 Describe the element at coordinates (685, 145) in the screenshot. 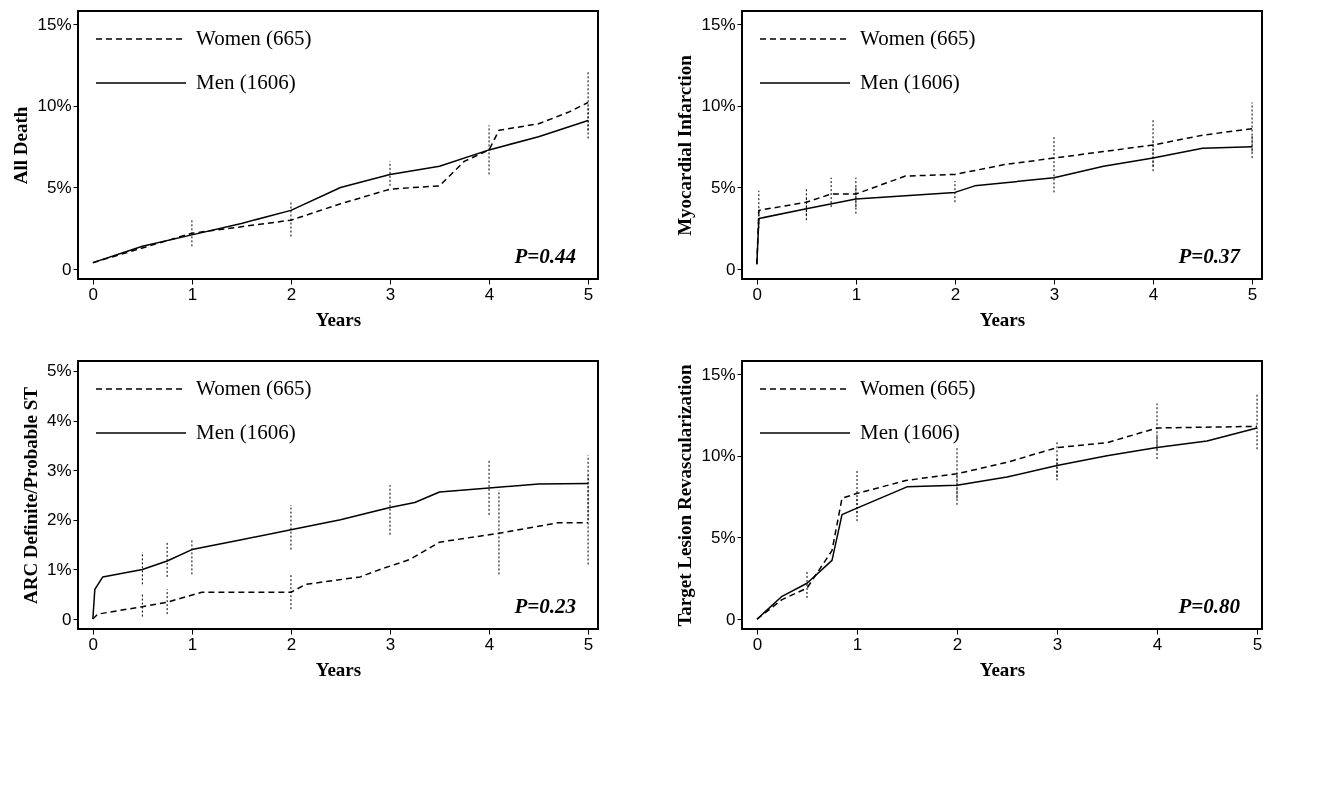

I see `y-axis-title: Myocardial Infarction` at that location.